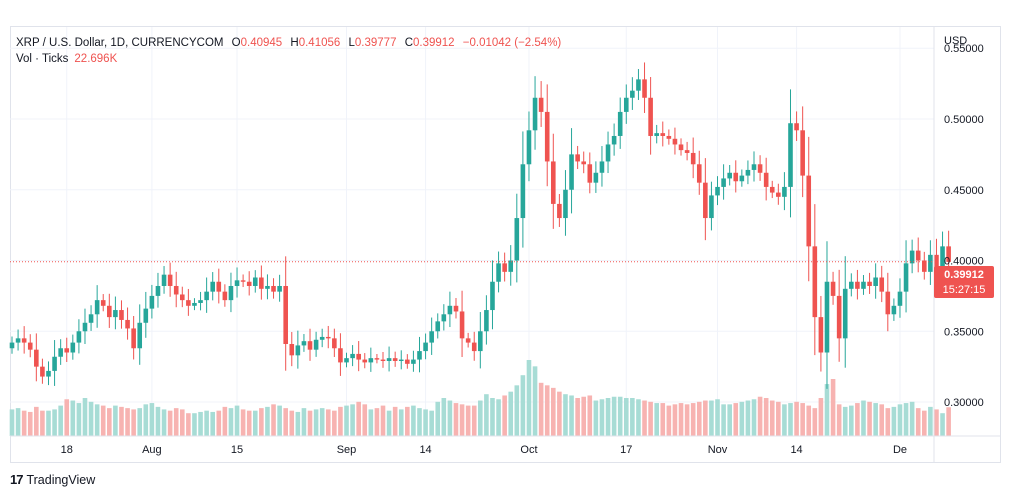 The height and width of the screenshot is (498, 1012). I want to click on tradingview-logo: 17 TradingView, so click(52, 479).